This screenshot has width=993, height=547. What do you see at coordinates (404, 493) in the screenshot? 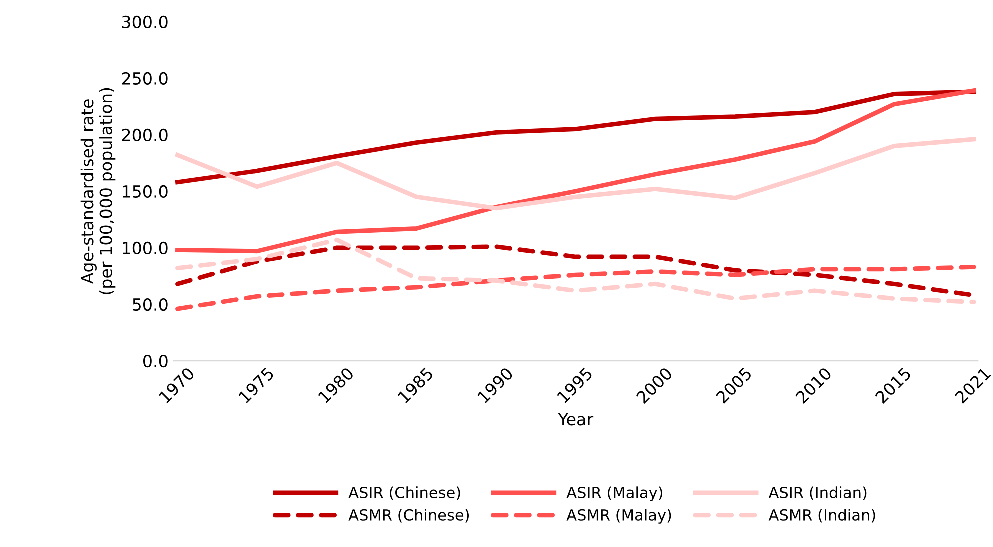
I see `legend-label: ASIR (Chinese)` at bounding box center [404, 493].